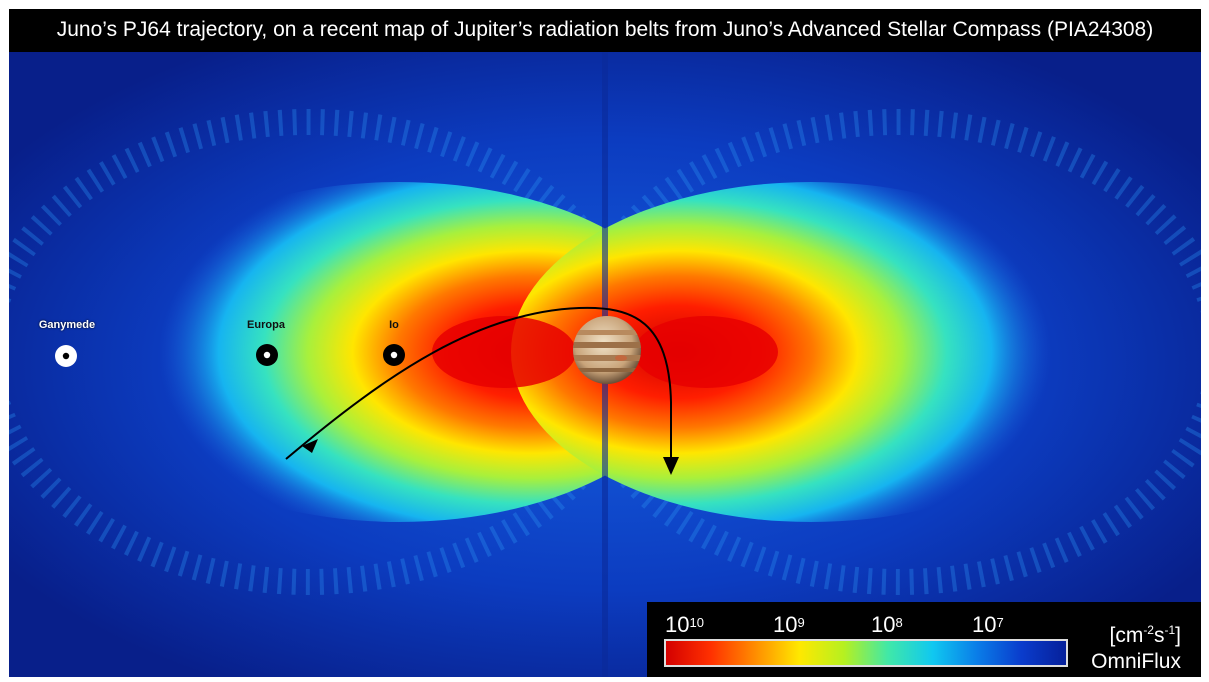 This screenshot has height=682, width=1209. What do you see at coordinates (482, 390) in the screenshot?
I see `trajectory-path` at bounding box center [482, 390].